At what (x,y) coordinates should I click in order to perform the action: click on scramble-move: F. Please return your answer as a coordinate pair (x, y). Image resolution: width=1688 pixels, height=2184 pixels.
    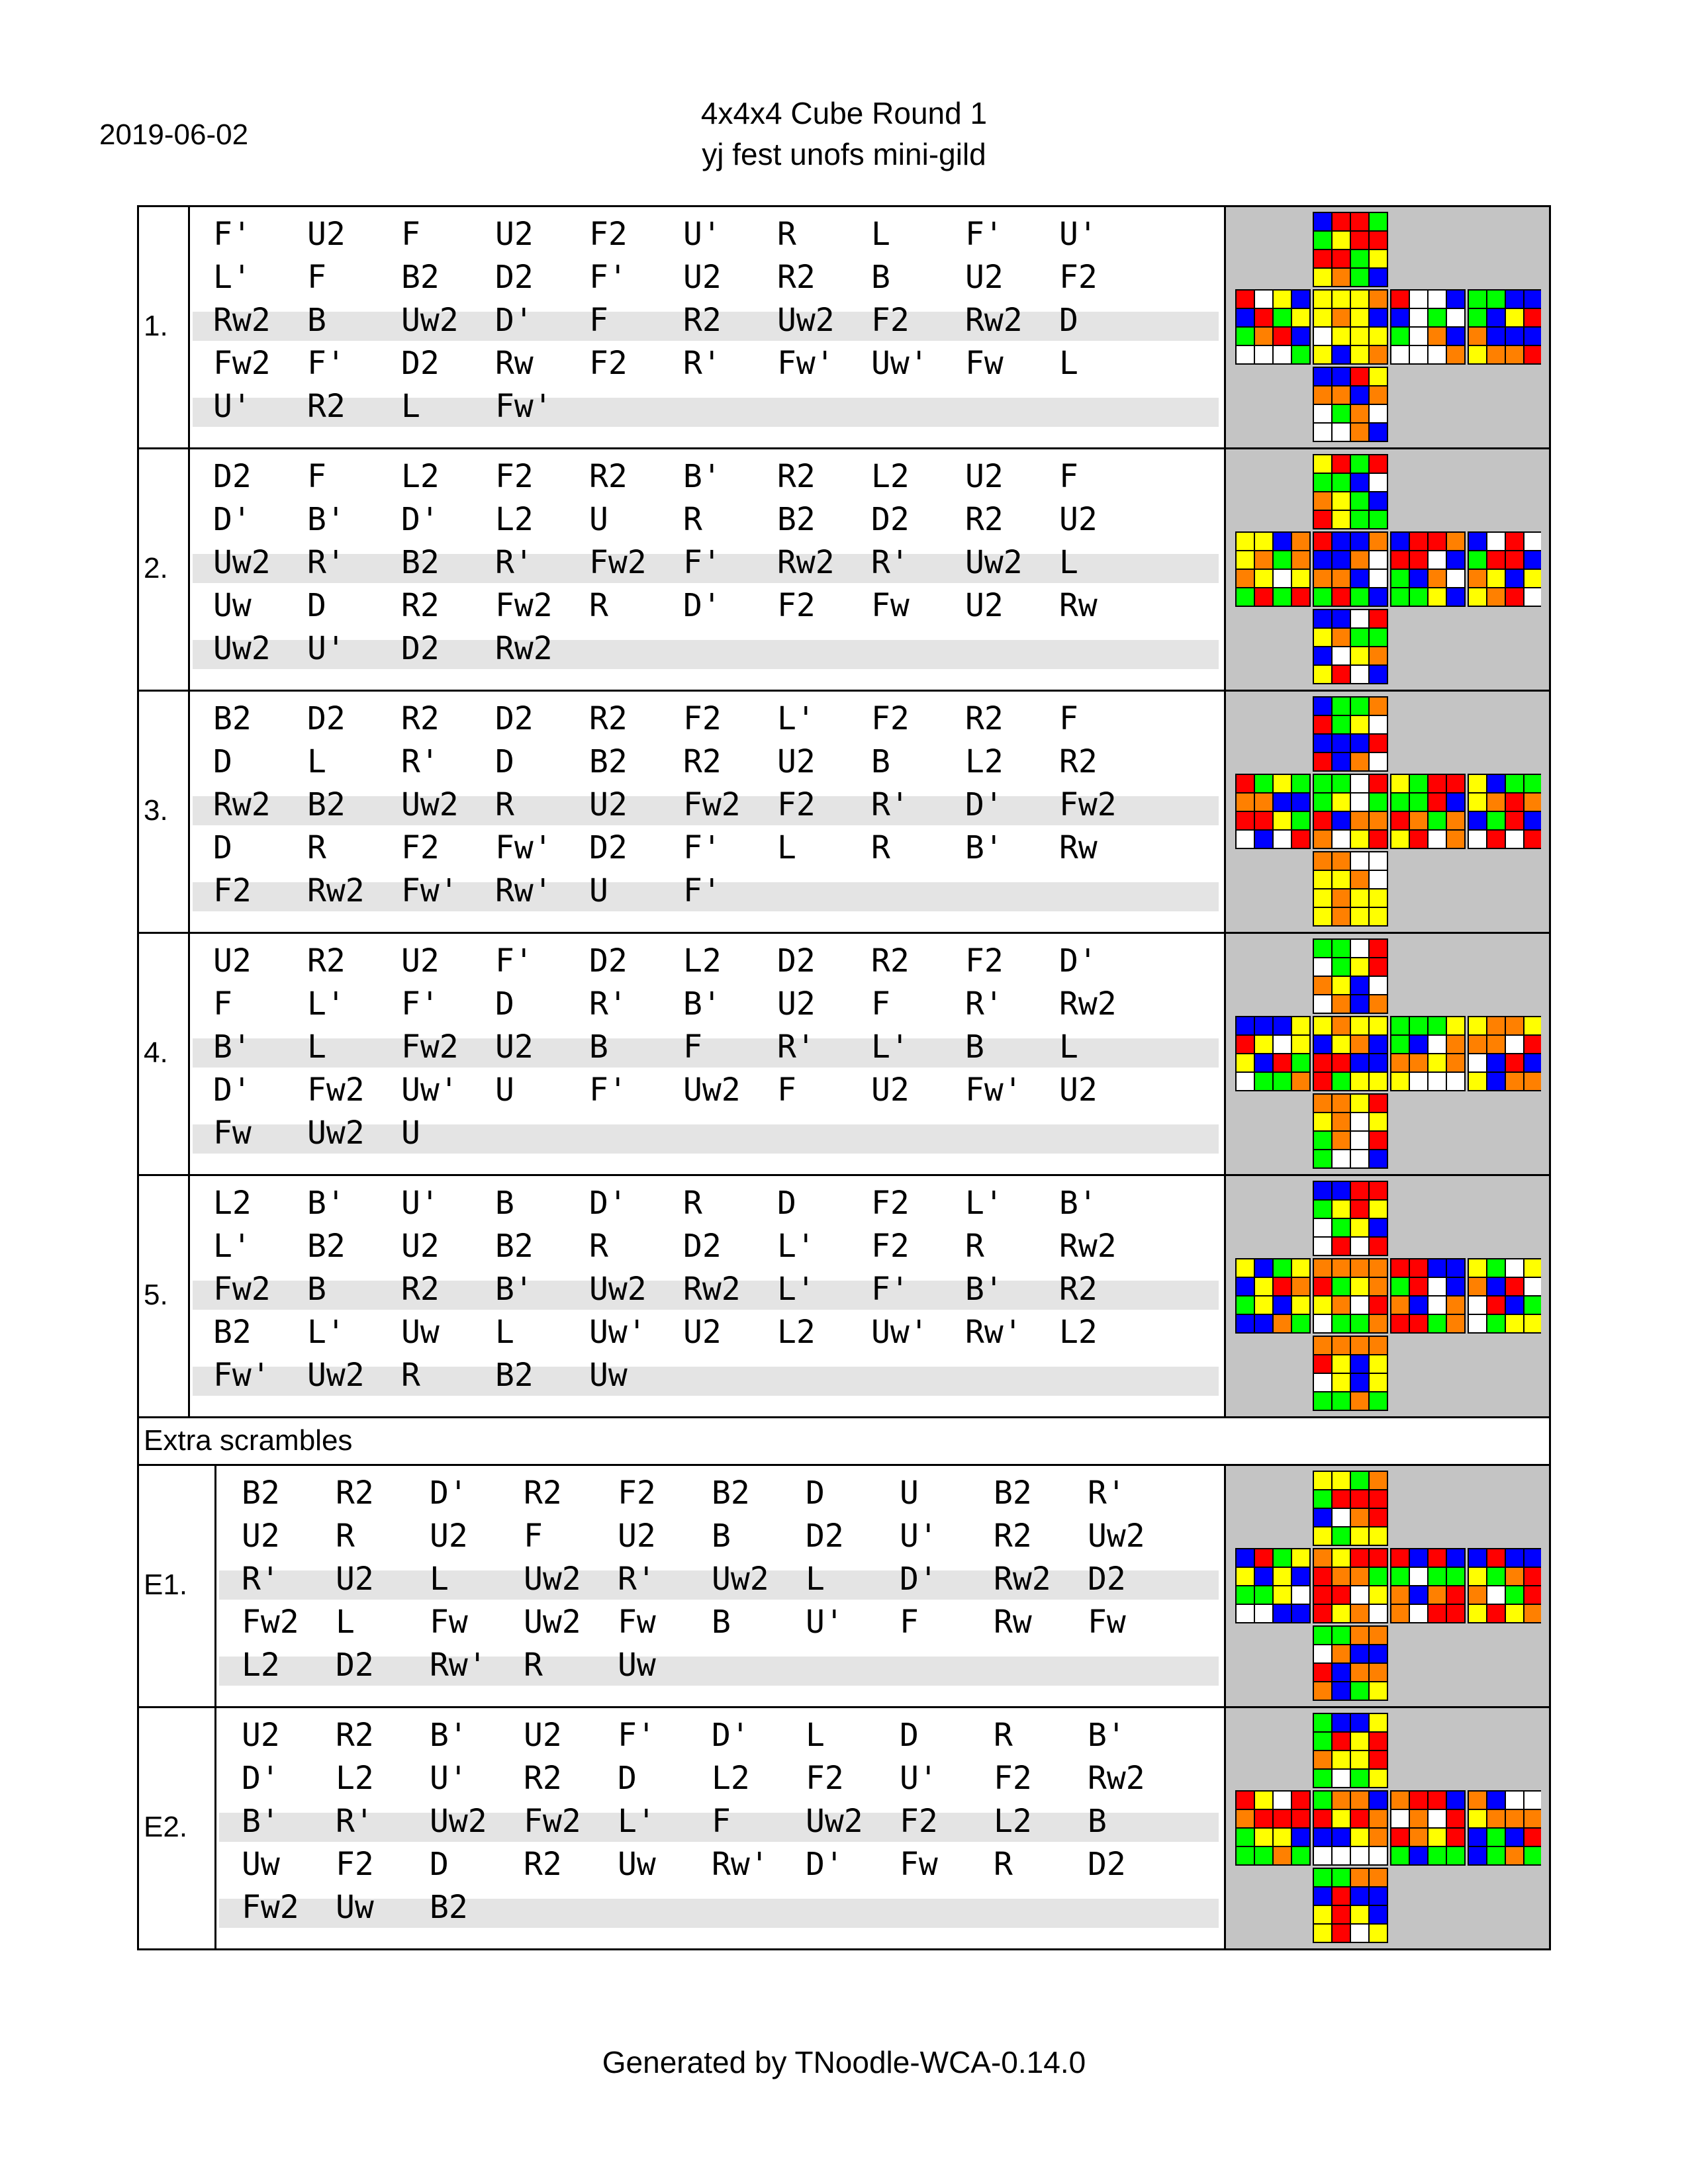
    Looking at the image, I should click on (1068, 476).